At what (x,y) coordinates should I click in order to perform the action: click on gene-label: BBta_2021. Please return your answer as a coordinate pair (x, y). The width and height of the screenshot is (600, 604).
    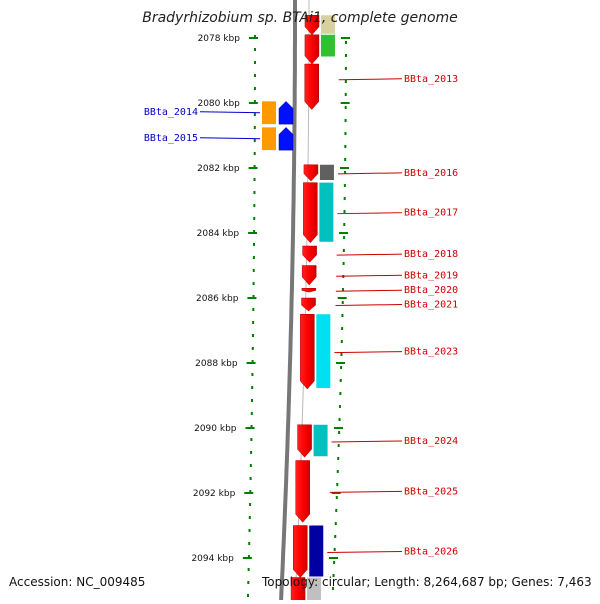
    Looking at the image, I should click on (431, 305).